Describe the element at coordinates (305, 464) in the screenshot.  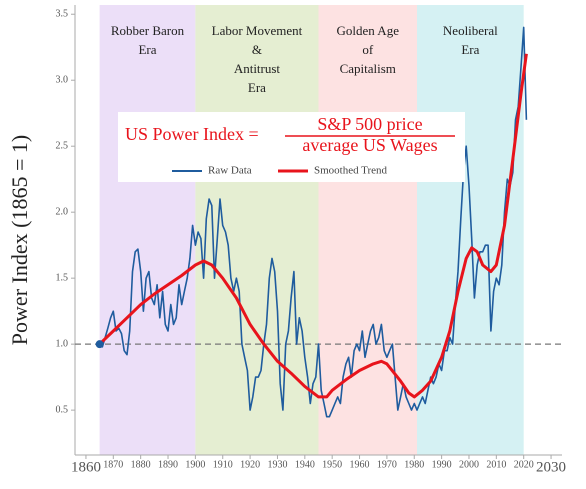
I see `x-tick-label: 1940` at that location.